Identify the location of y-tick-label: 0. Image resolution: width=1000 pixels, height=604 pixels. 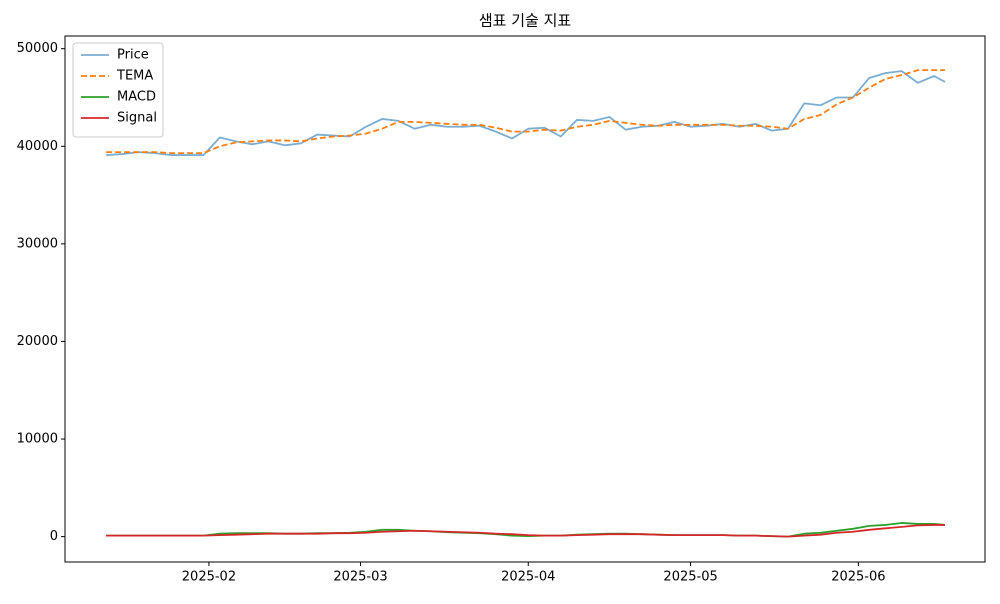
(54, 536).